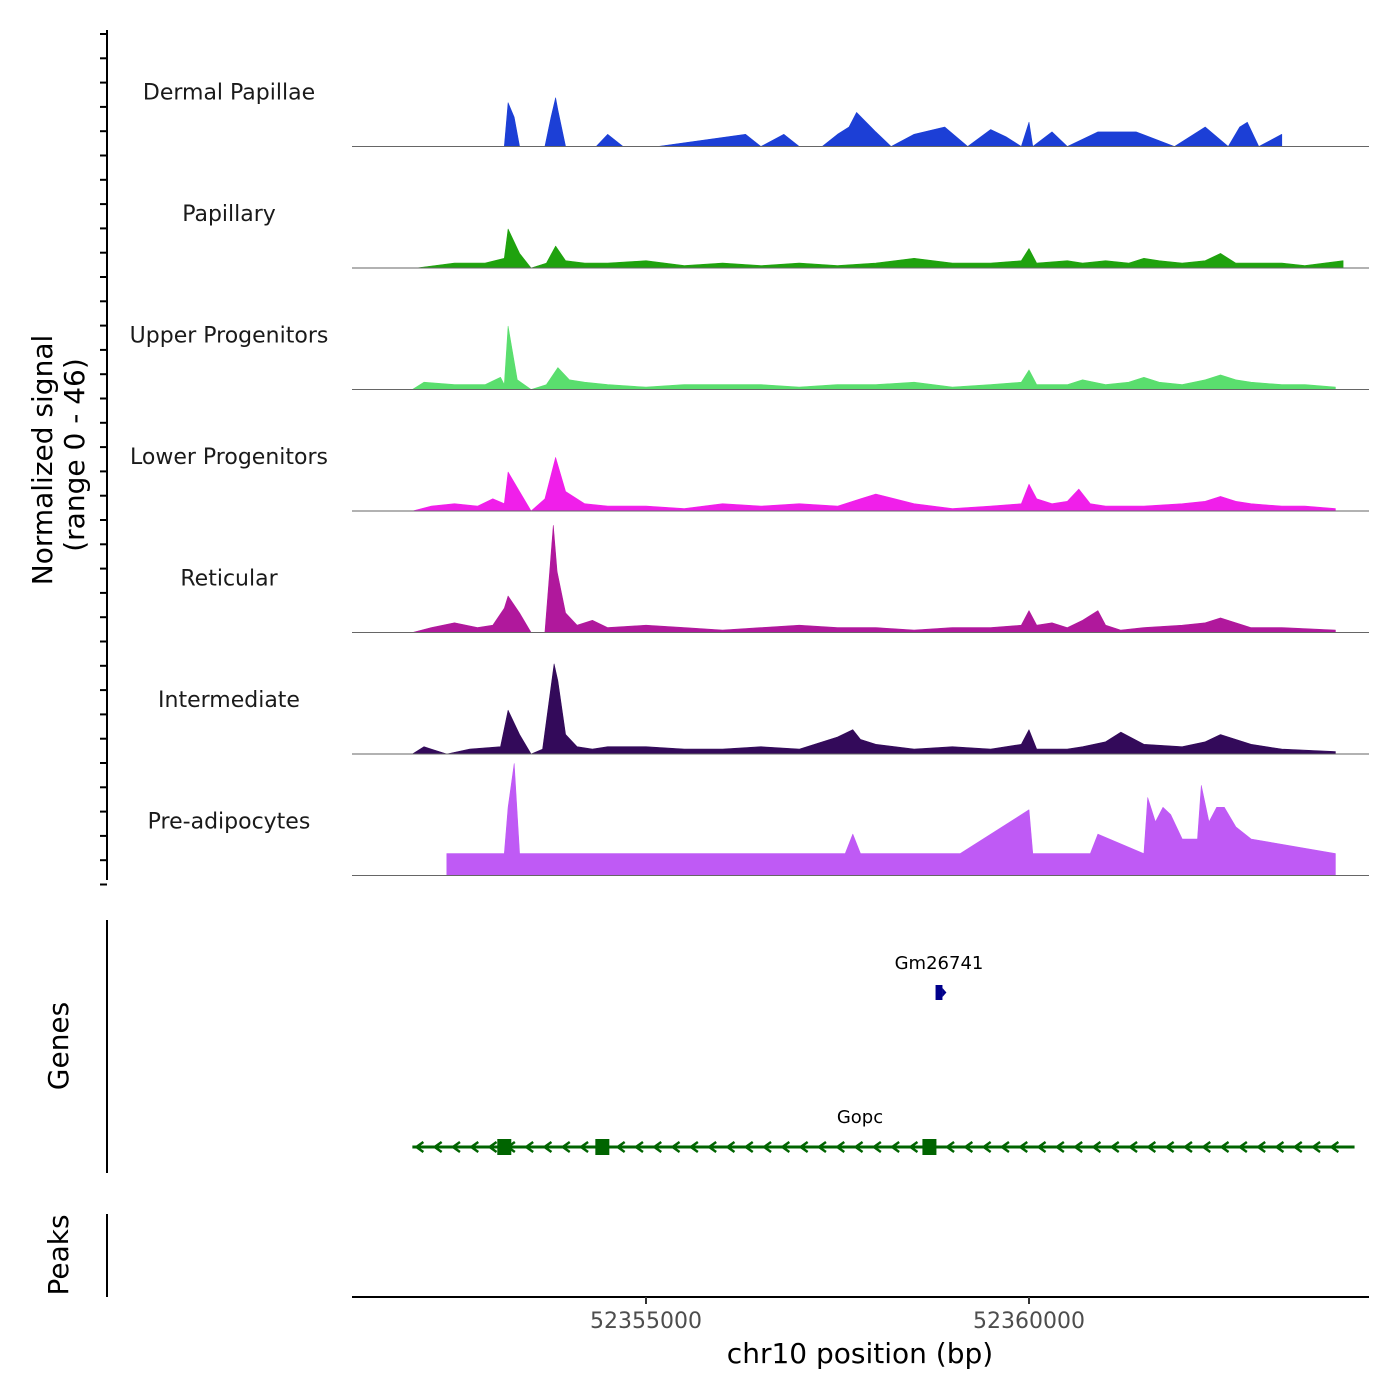 This screenshot has height=1400, width=1400. I want to click on gene-track: Gm26741 Gopc, so click(883, 1054).